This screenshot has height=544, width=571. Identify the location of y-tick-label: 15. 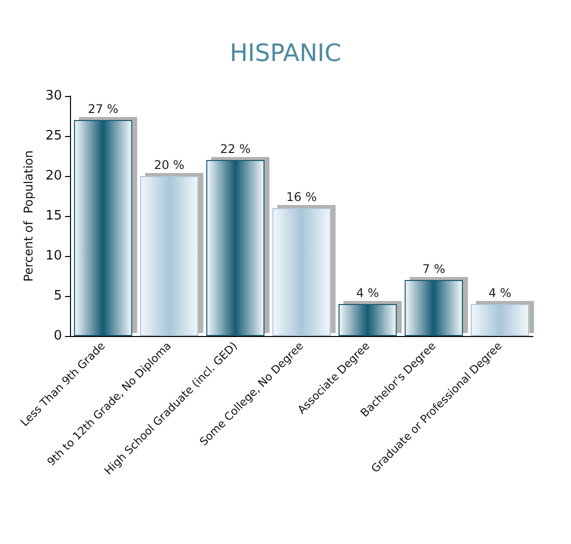
(53, 216).